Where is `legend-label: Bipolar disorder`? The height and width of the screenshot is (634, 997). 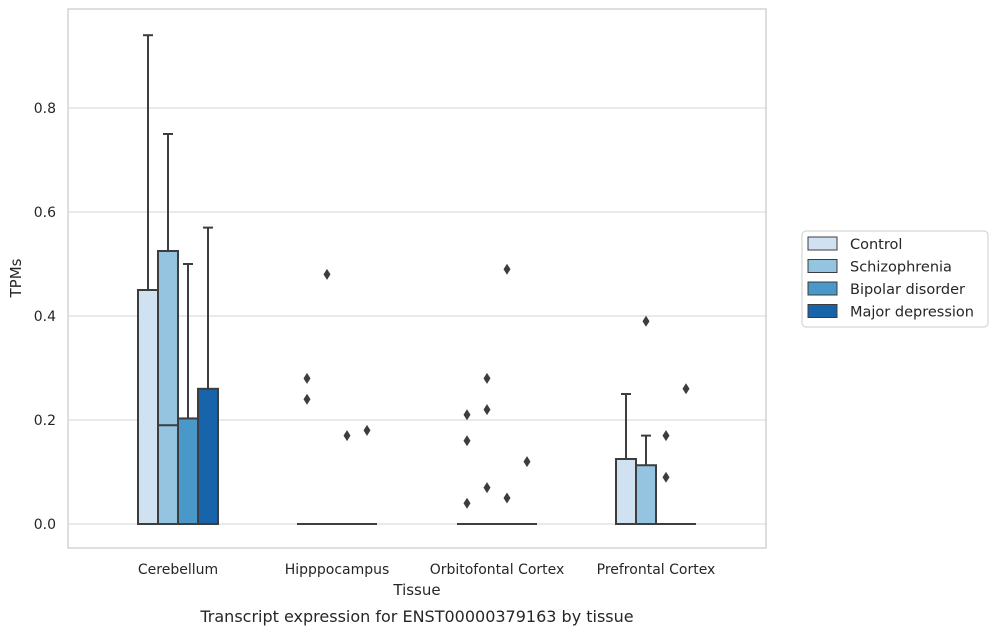 legend-label: Bipolar disorder is located at coordinates (907, 290).